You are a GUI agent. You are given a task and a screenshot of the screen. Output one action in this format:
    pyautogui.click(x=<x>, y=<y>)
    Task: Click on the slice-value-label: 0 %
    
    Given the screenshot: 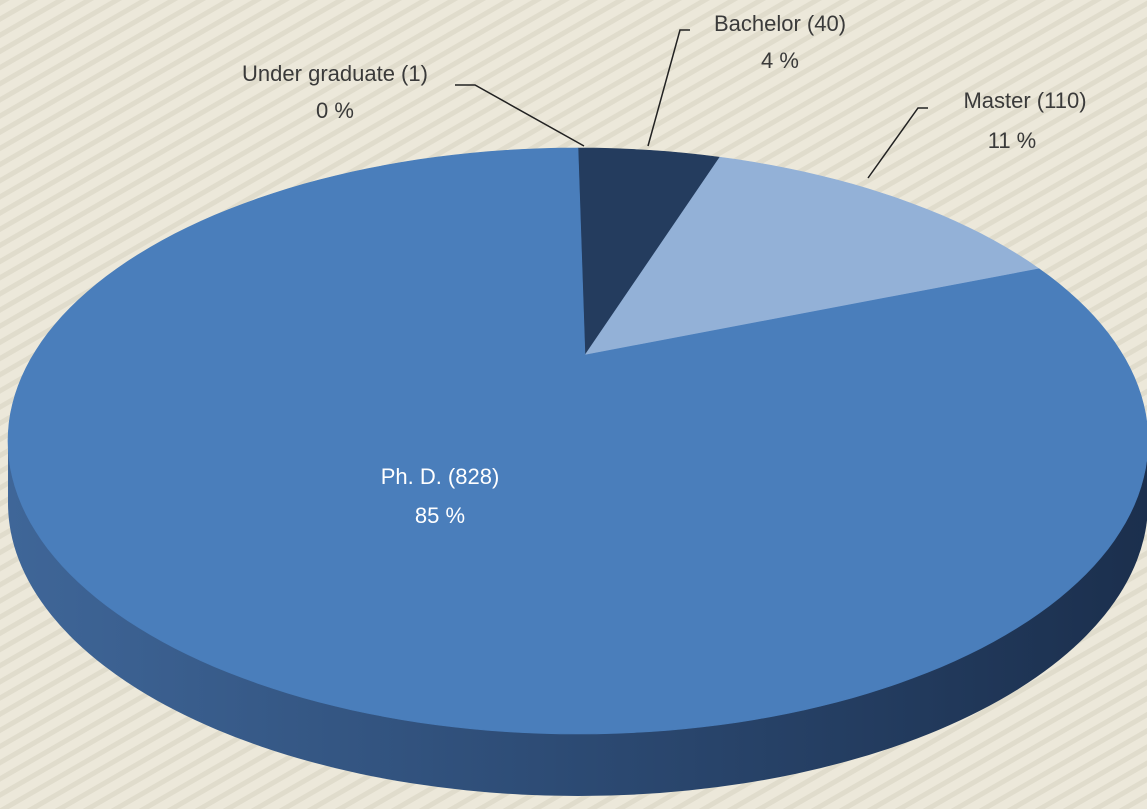 What is the action you would take?
    pyautogui.click(x=335, y=110)
    